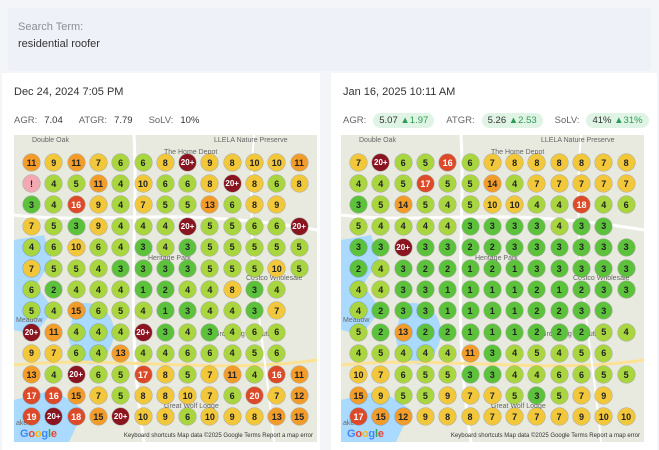  Describe the element at coordinates (121, 353) in the screenshot. I see `rank-pin: 13` at that location.